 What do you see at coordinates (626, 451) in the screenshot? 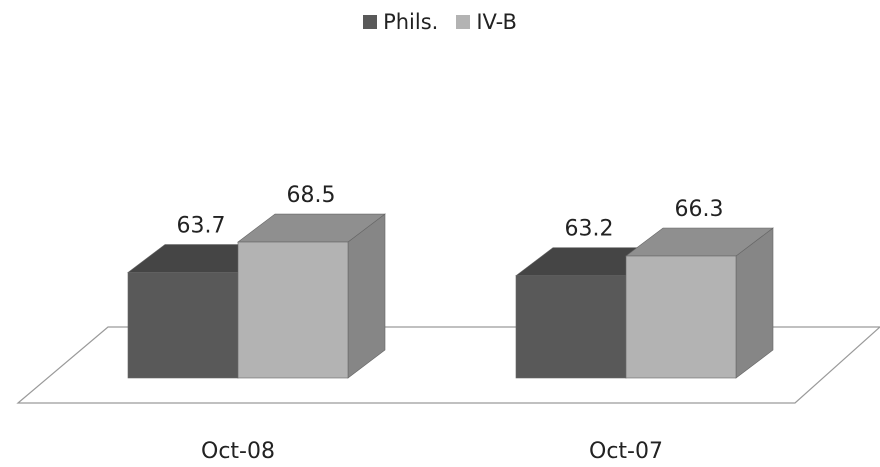
I see `category-label: Oct-07` at bounding box center [626, 451].